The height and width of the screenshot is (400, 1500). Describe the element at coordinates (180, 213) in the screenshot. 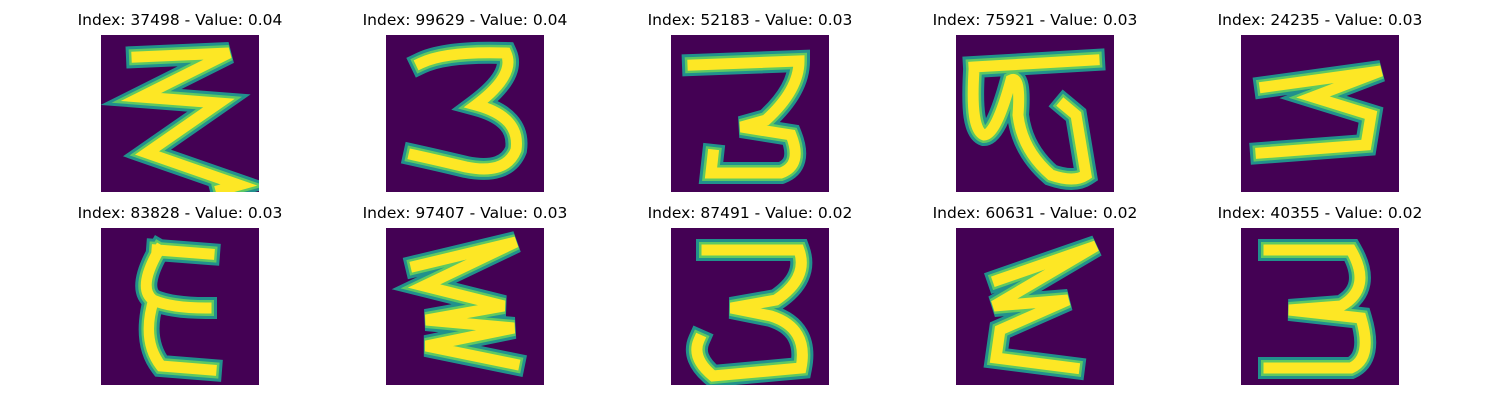

I see `panel-title: Index: 83828 - Value: 0.03` at that location.